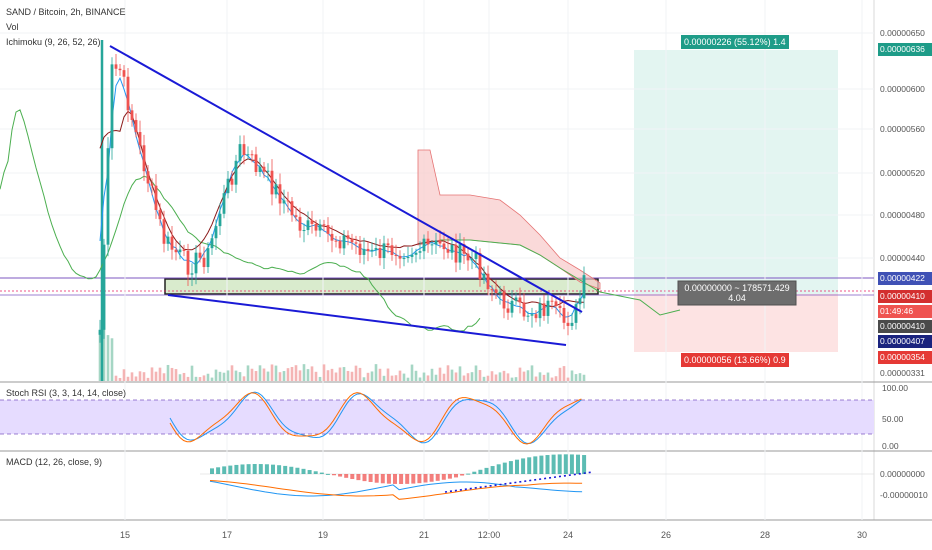 Image resolution: width=932 pixels, height=550 pixels. What do you see at coordinates (367, 320) in the screenshot?
I see `trendline-lower` at bounding box center [367, 320].